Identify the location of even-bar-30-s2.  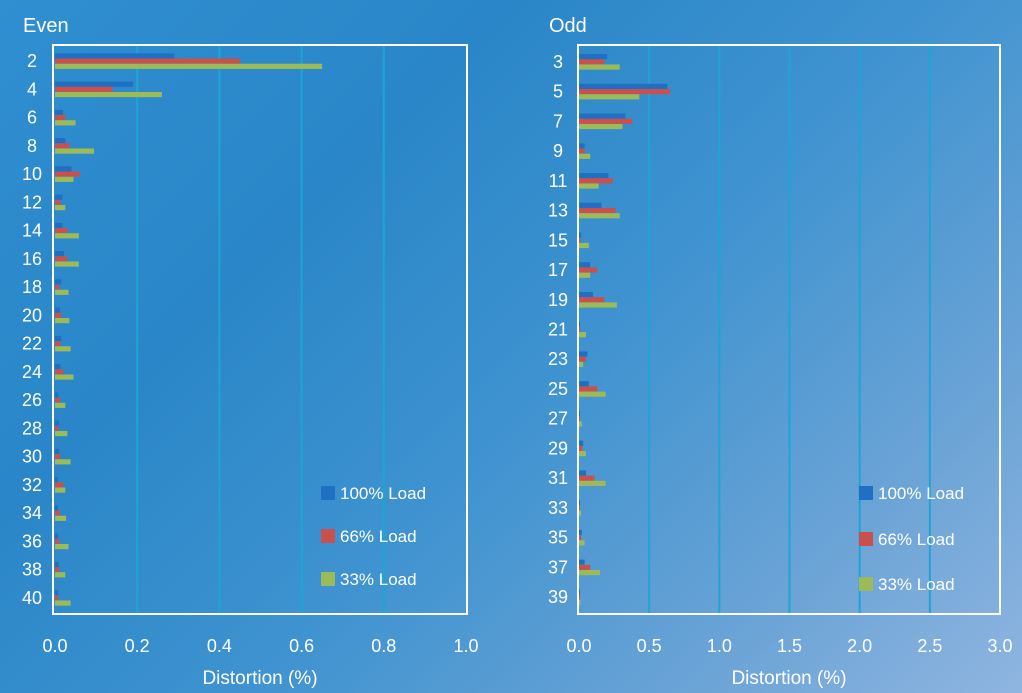
(63, 462).